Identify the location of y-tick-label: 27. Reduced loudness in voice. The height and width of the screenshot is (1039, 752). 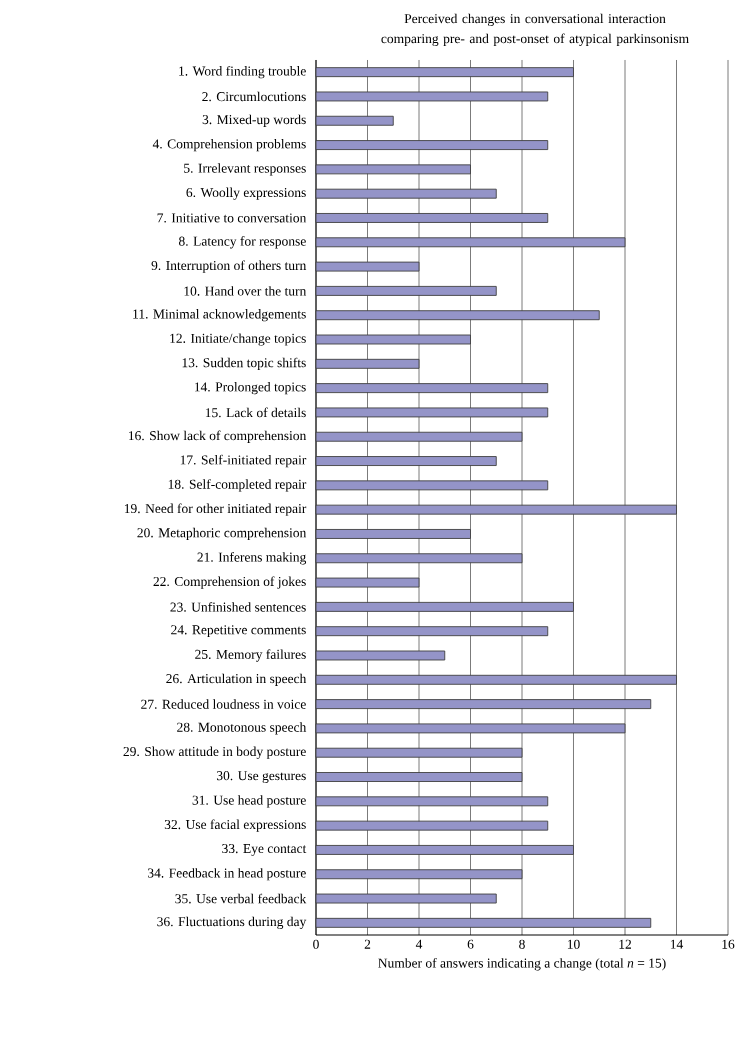
(223, 704).